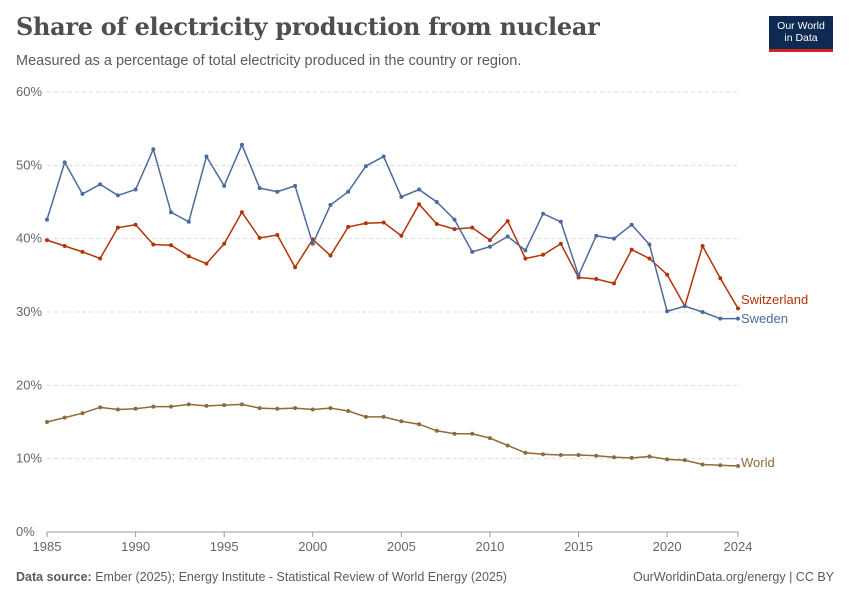  What do you see at coordinates (54, 577) in the screenshot?
I see `source-label: Data source:` at bounding box center [54, 577].